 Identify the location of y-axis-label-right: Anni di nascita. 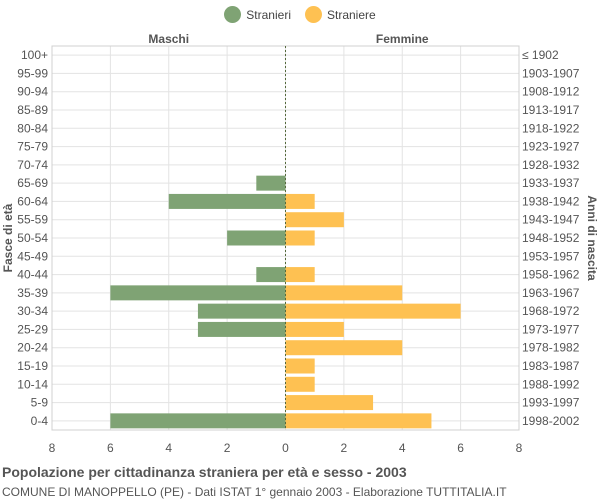
(592, 238).